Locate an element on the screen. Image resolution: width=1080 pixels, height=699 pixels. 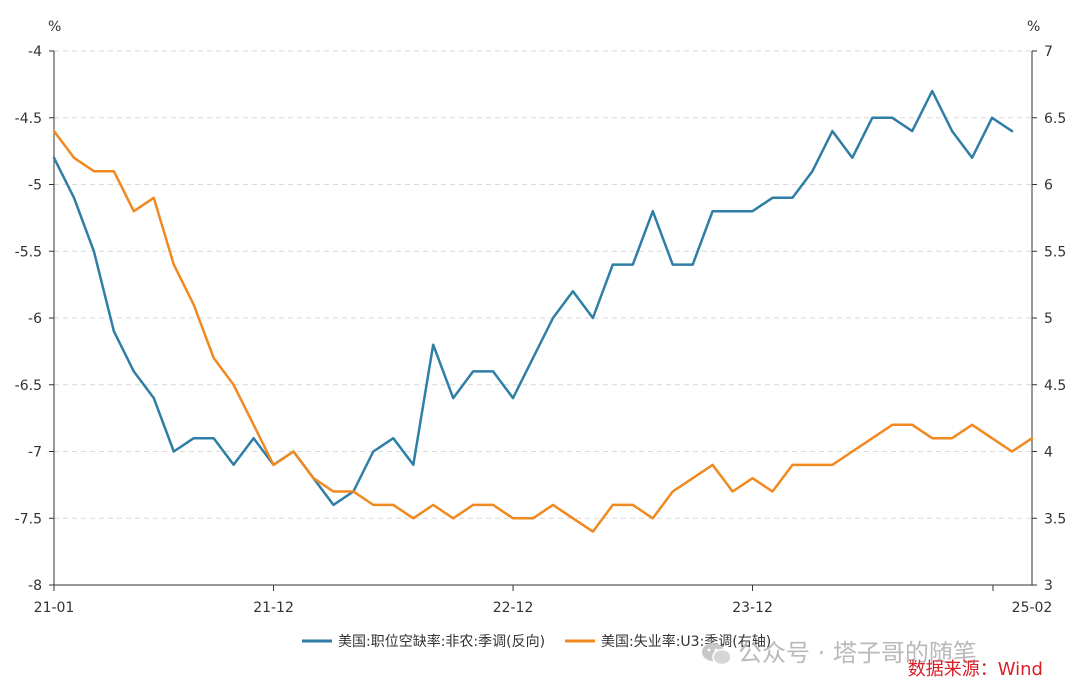
x-tick-label: 21-12 is located at coordinates (273, 608).